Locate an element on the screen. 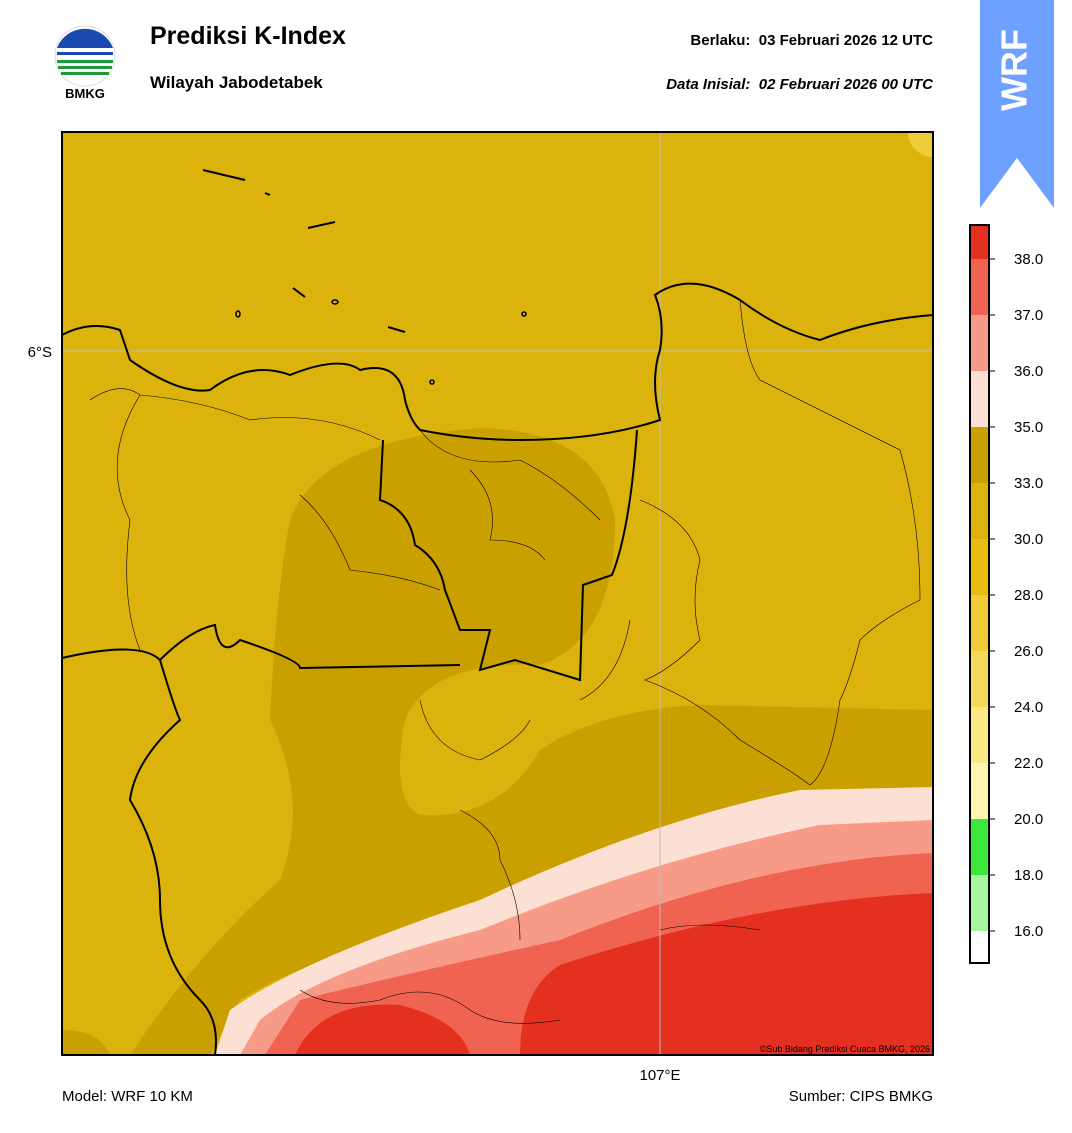  colorbar-tick-label: 28.0 is located at coordinates (1028, 595).